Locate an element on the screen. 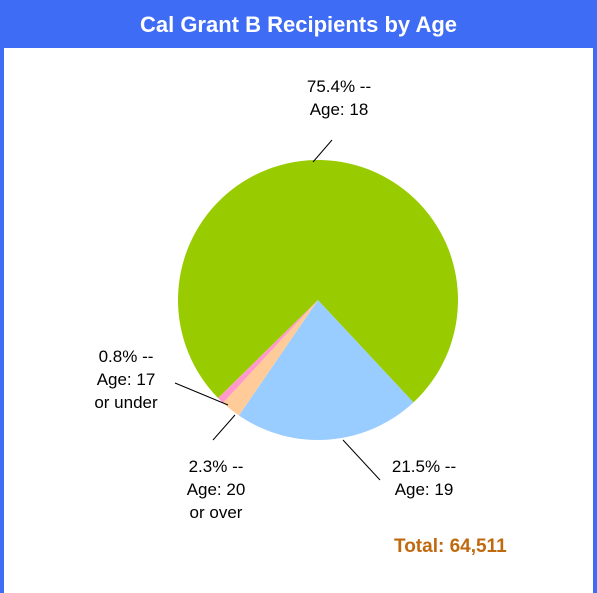 This screenshot has width=597, height=593. value-label: 2.3% -- is located at coordinates (216, 466).